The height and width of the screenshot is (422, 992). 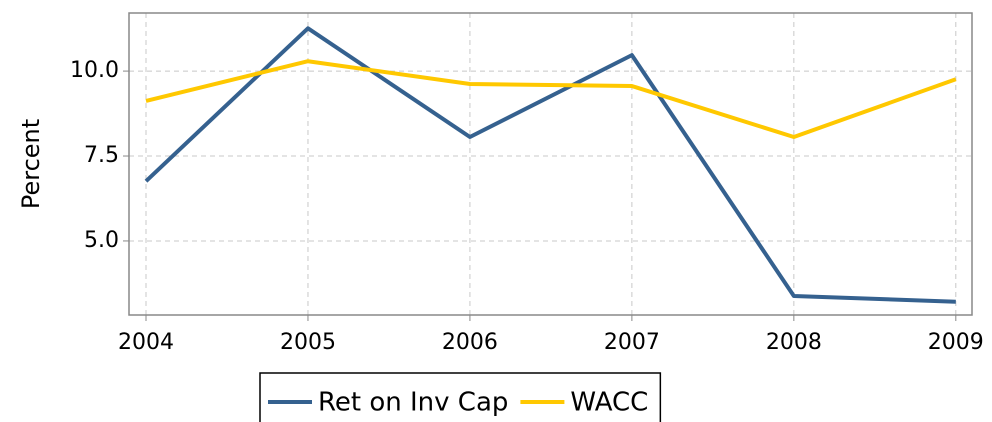 What do you see at coordinates (470, 342) in the screenshot?
I see `x-tick-label: 2006` at bounding box center [470, 342].